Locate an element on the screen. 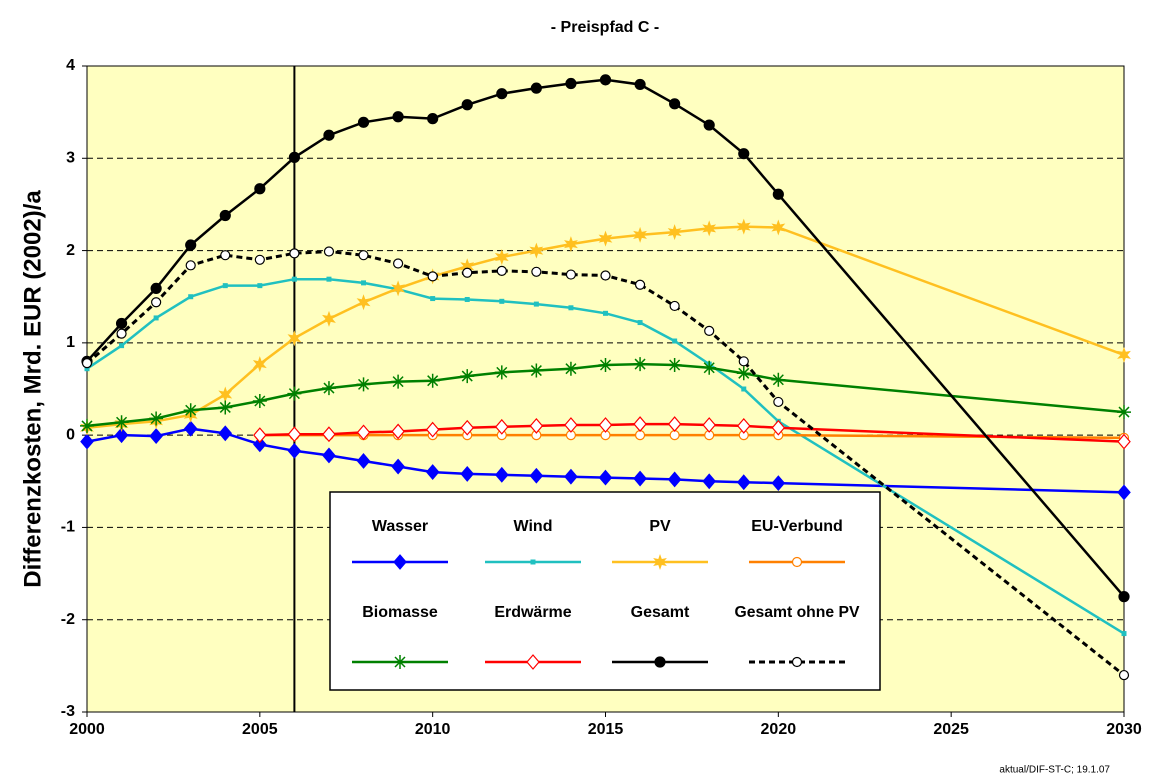 The height and width of the screenshot is (781, 1151). x-tick-label: 2025 is located at coordinates (951, 729).